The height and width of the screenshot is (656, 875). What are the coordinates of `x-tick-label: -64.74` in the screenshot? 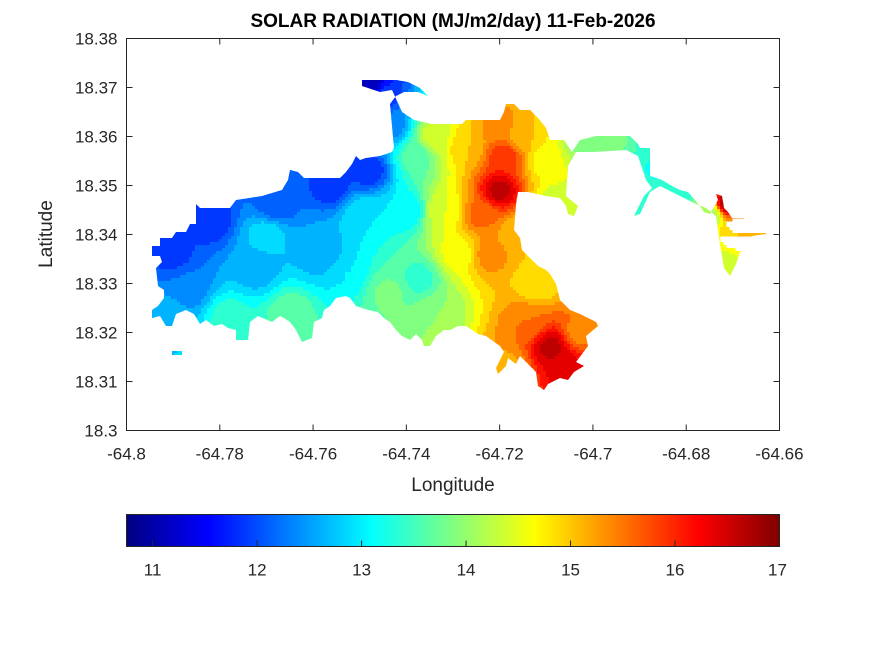 It's located at (406, 454).